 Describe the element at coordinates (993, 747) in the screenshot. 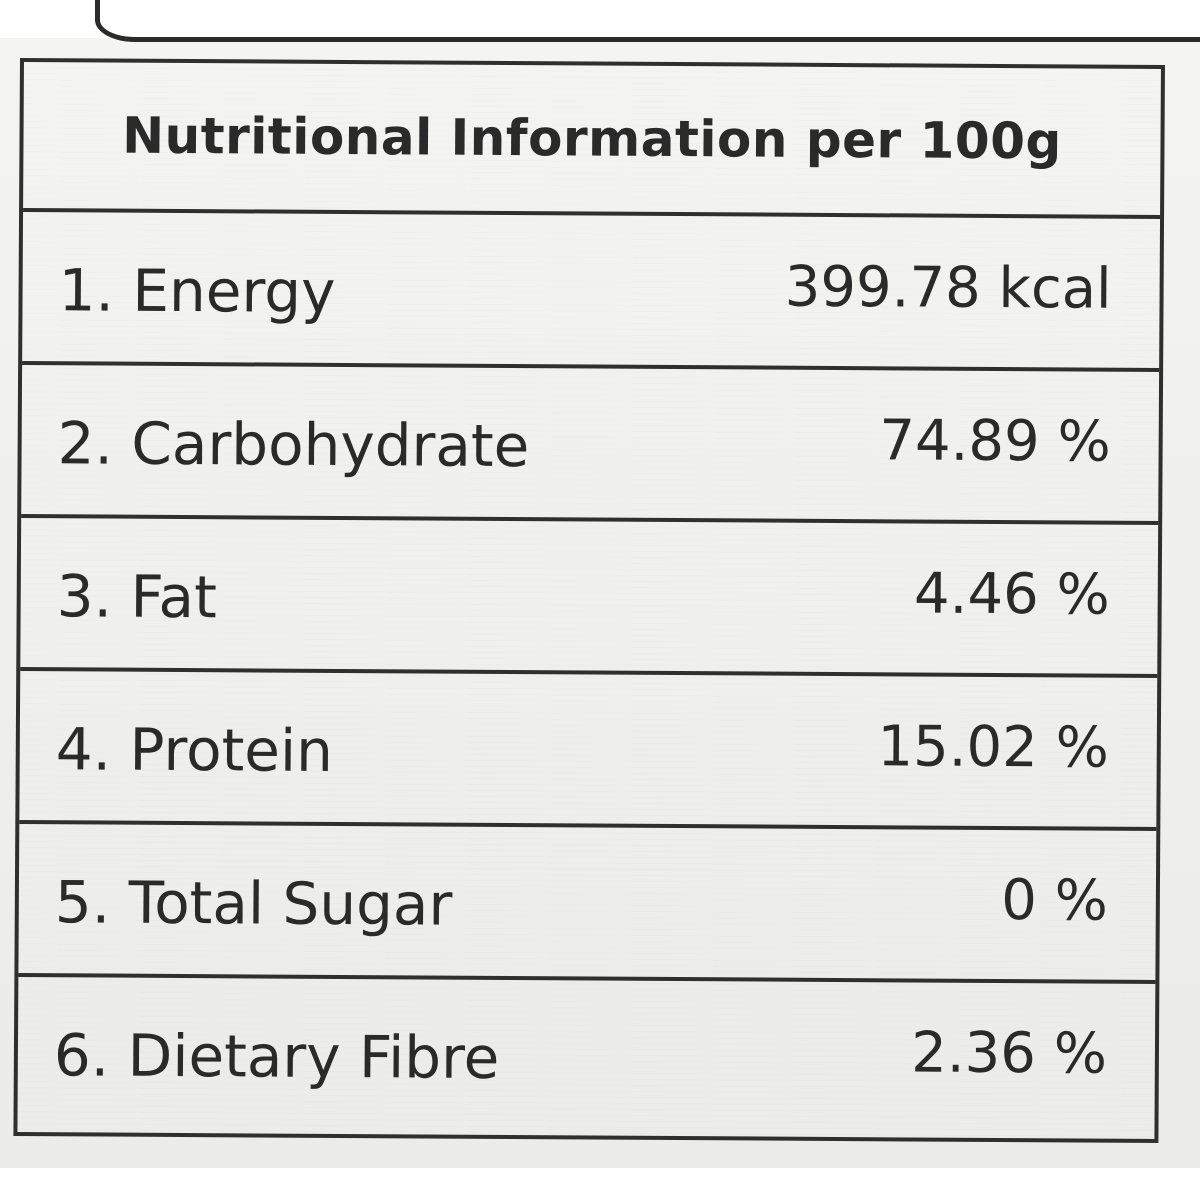

I see `row-value: 15.02 %` at that location.